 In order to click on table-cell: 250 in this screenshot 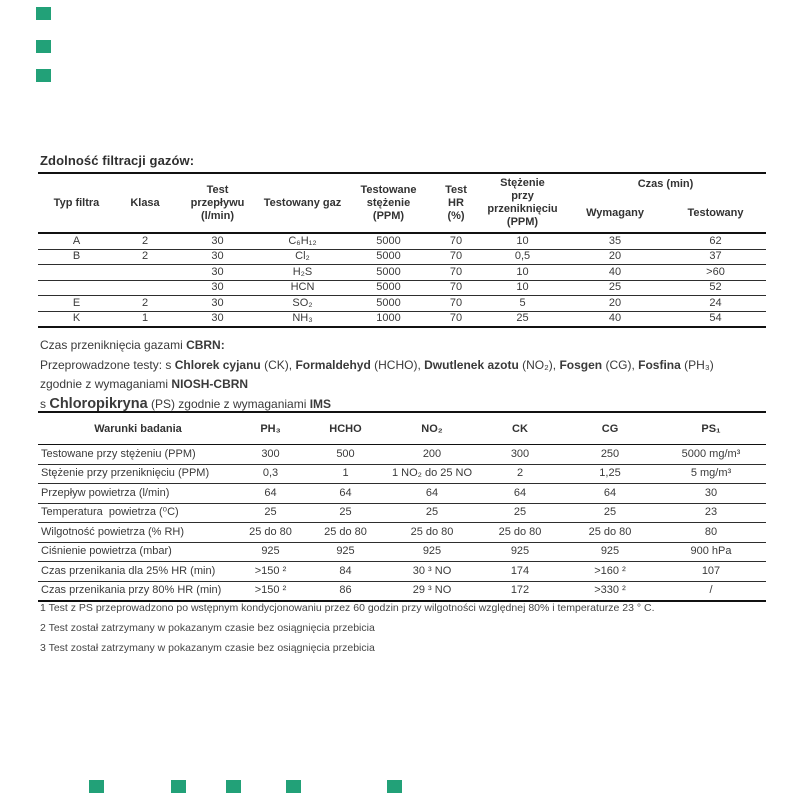, I will do `click(610, 454)`.